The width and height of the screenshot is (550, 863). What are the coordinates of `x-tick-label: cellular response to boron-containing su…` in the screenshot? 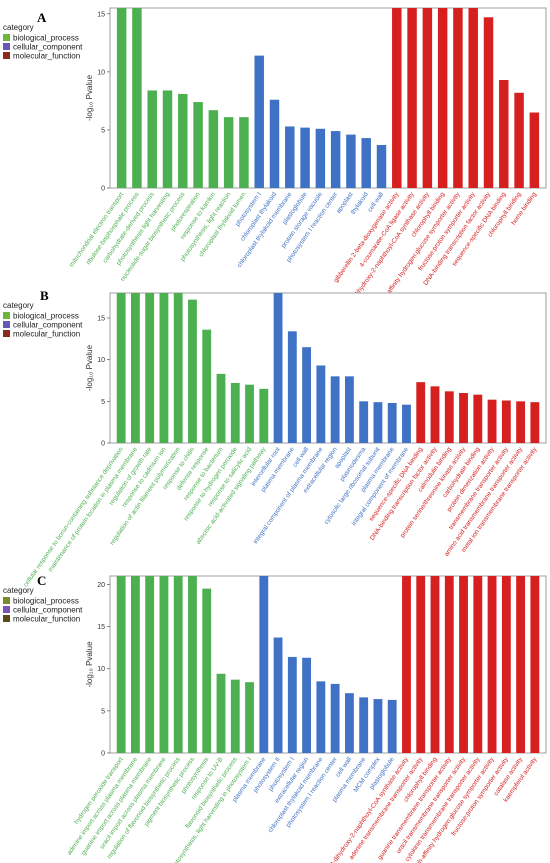 It's located at (73, 517).